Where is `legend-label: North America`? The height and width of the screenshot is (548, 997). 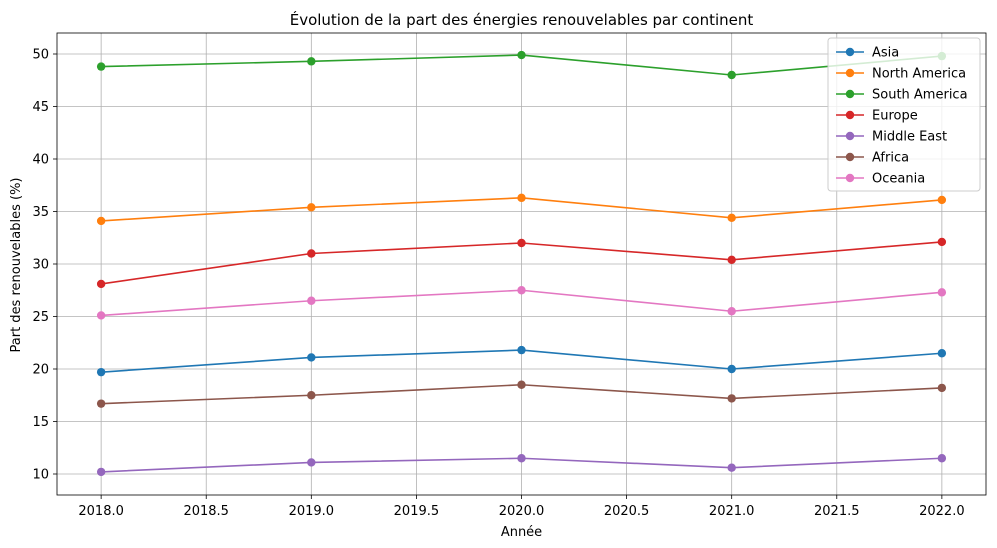 legend-label: North America is located at coordinates (919, 74).